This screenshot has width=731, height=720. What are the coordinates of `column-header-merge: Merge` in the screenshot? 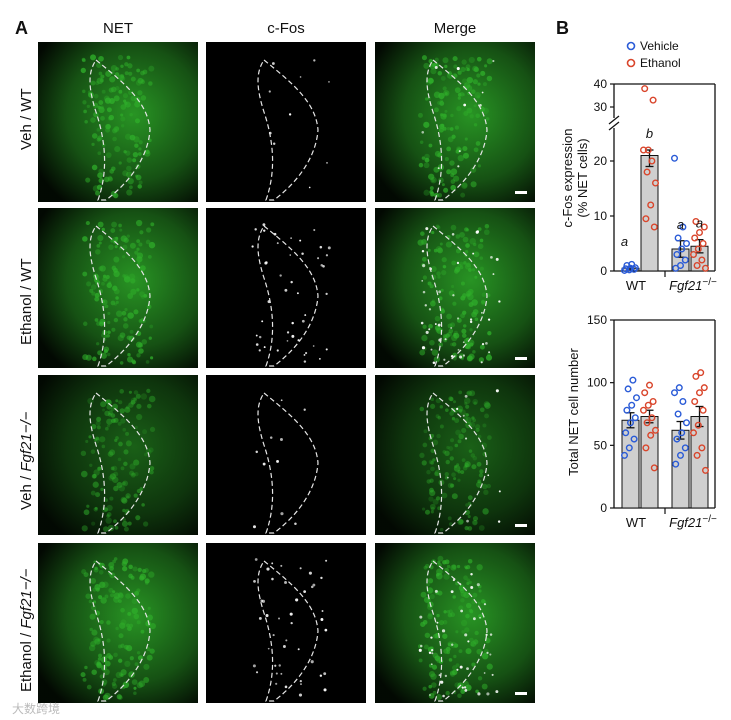 It's located at (455, 28).